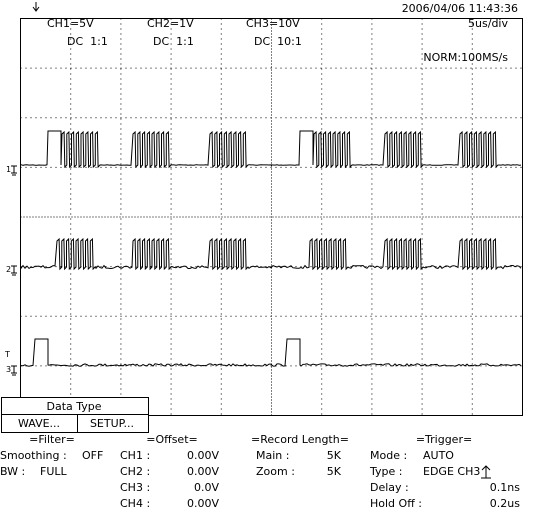 This screenshot has width=544, height=512. Describe the element at coordinates (135, 487) in the screenshot. I see `setting-label: CH3 :` at that location.